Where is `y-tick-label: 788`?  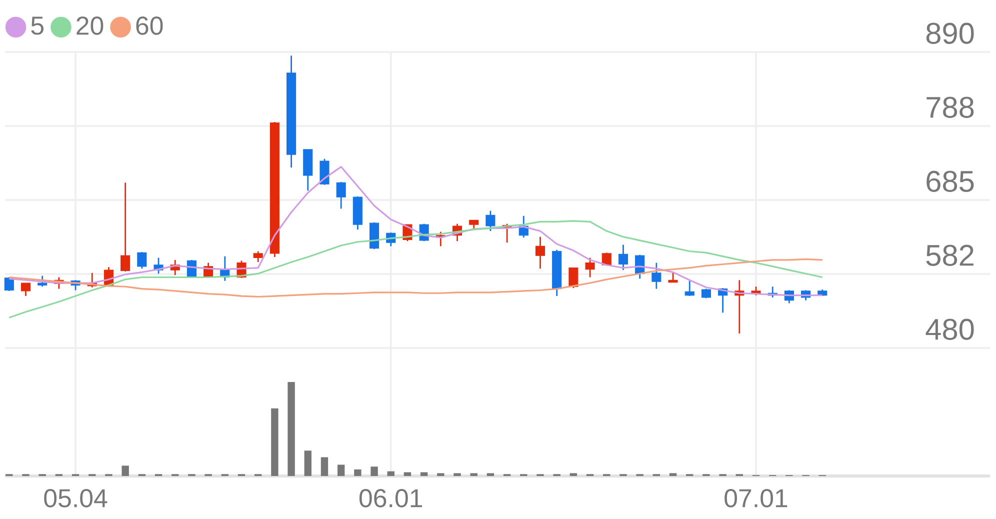 y-tick-label: 788 is located at coordinates (950, 107).